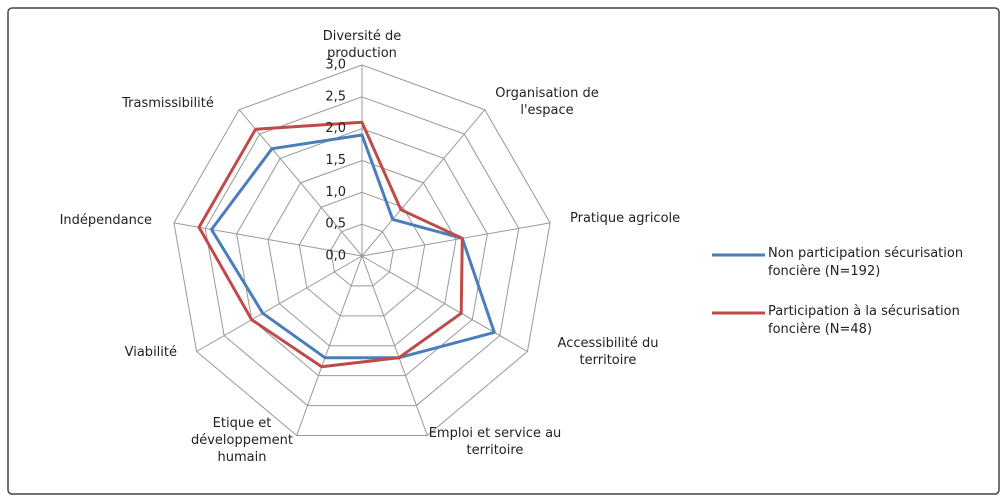  Describe the element at coordinates (335, 256) in the screenshot. I see `y-tick-label: 0,0` at that location.